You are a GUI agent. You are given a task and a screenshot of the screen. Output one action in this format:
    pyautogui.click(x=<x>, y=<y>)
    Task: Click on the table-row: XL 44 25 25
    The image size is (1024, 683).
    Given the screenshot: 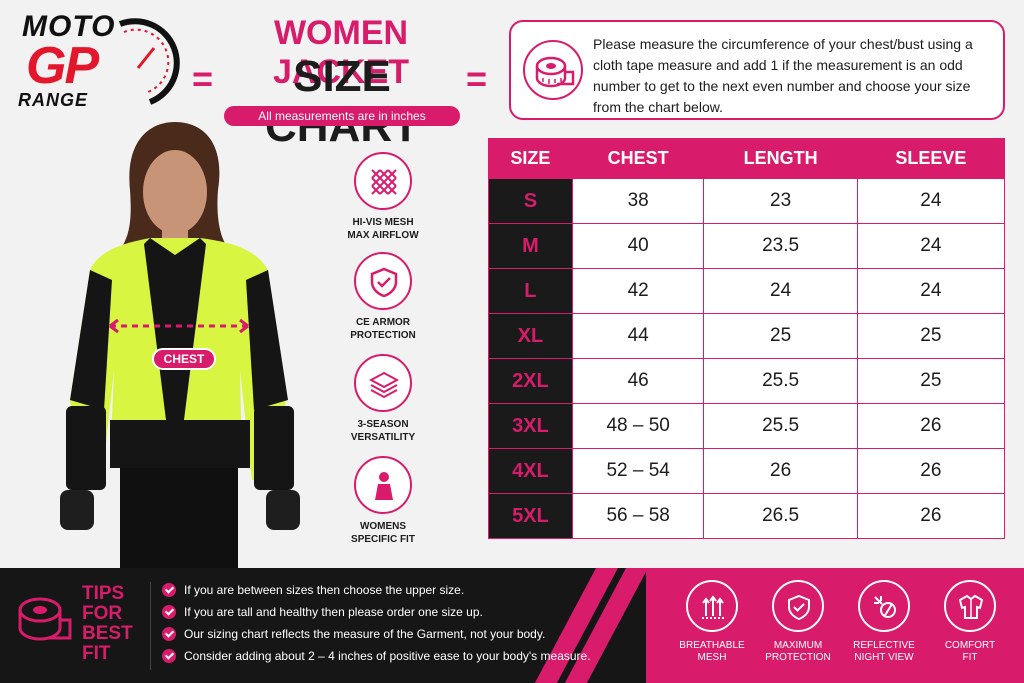 What is the action you would take?
    pyautogui.click(x=747, y=336)
    